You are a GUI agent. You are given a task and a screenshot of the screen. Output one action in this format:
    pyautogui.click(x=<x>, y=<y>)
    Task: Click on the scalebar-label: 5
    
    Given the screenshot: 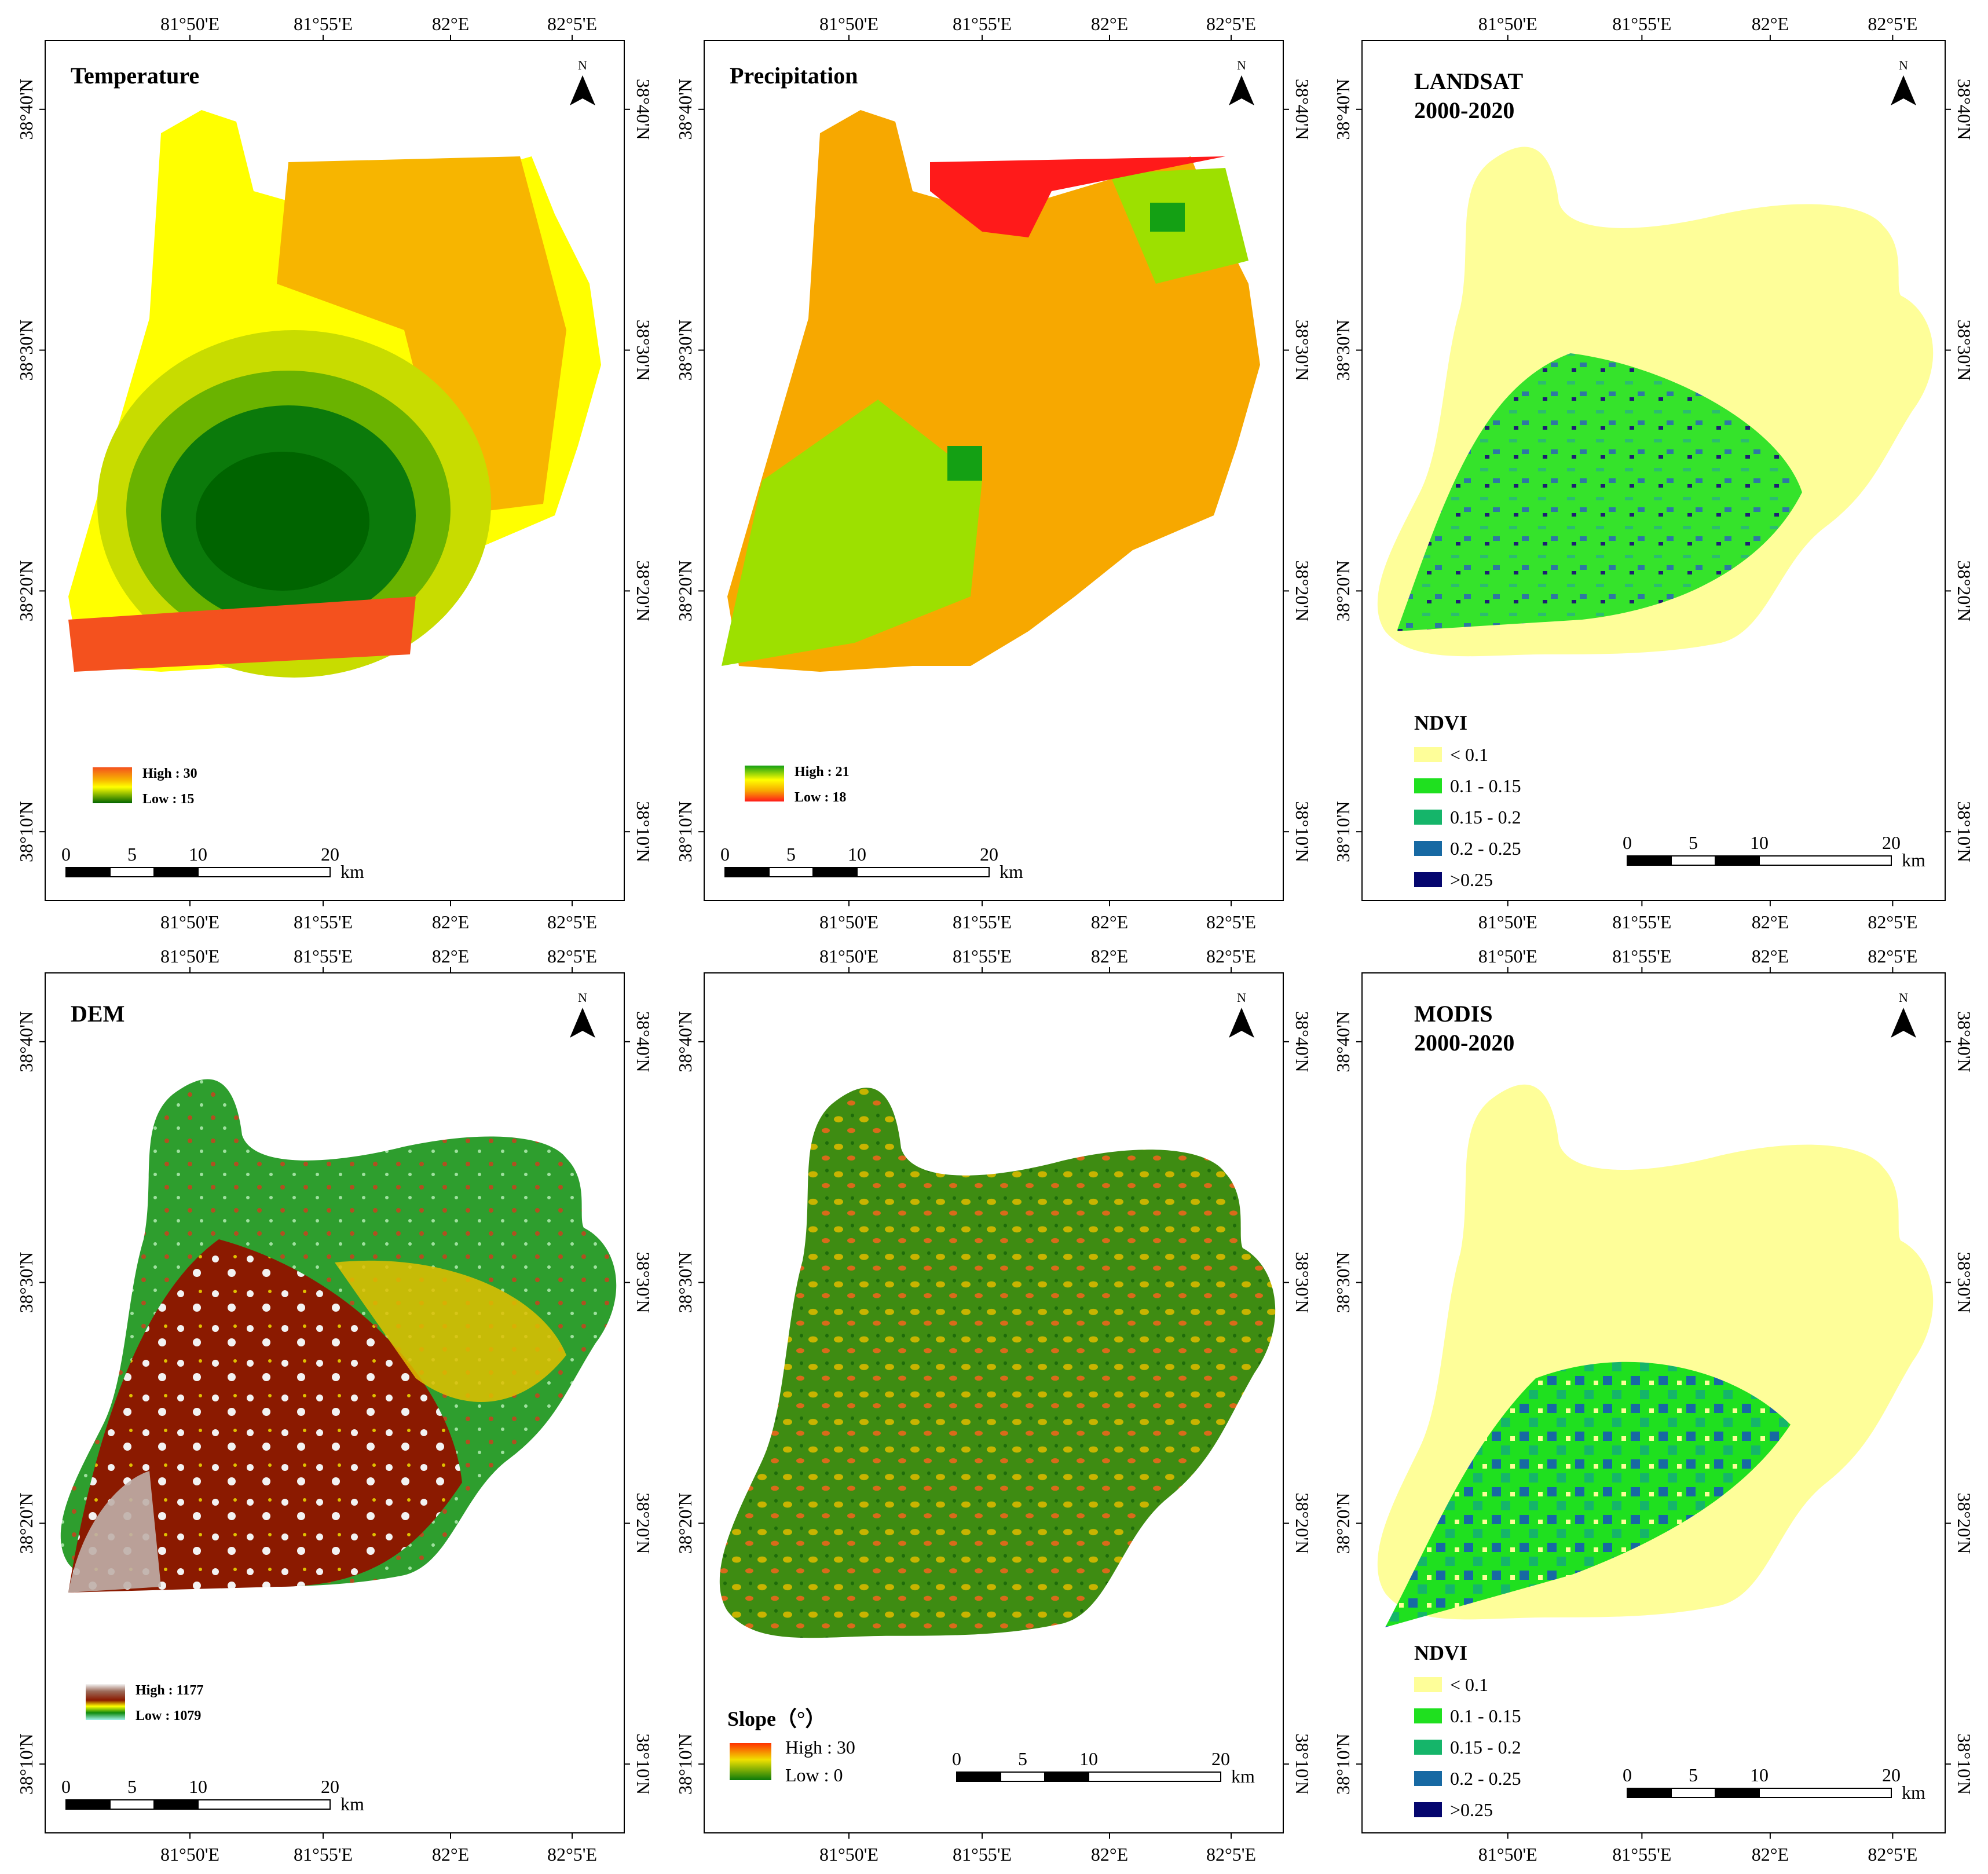 What is the action you would take?
    pyautogui.click(x=132, y=854)
    